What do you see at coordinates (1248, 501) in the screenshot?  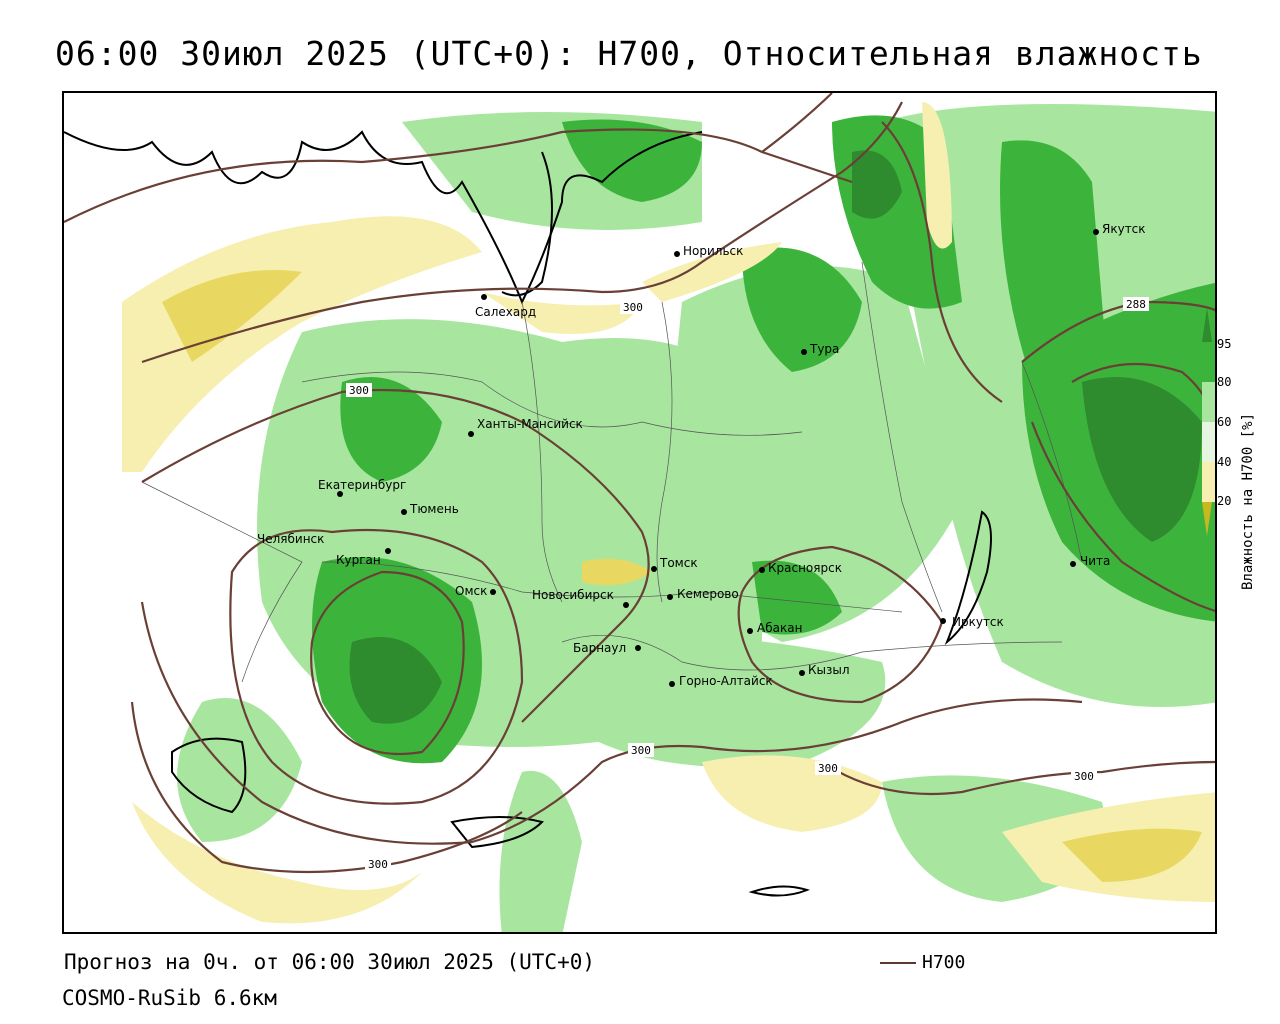 I see `colorbar-title: Влажность на H700 [%]` at bounding box center [1248, 501].